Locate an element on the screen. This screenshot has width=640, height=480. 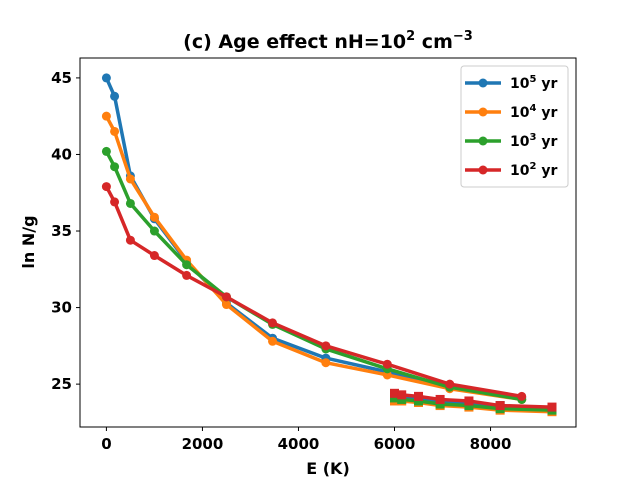
legend-label-exponent: 3 is located at coordinates (532, 137).